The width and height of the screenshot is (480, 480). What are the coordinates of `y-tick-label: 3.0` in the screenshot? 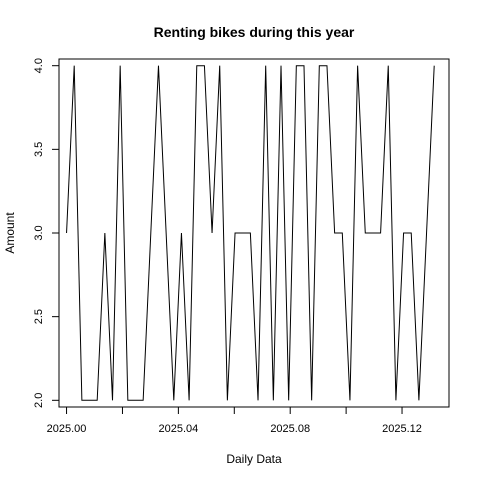 It's located at (39, 232).